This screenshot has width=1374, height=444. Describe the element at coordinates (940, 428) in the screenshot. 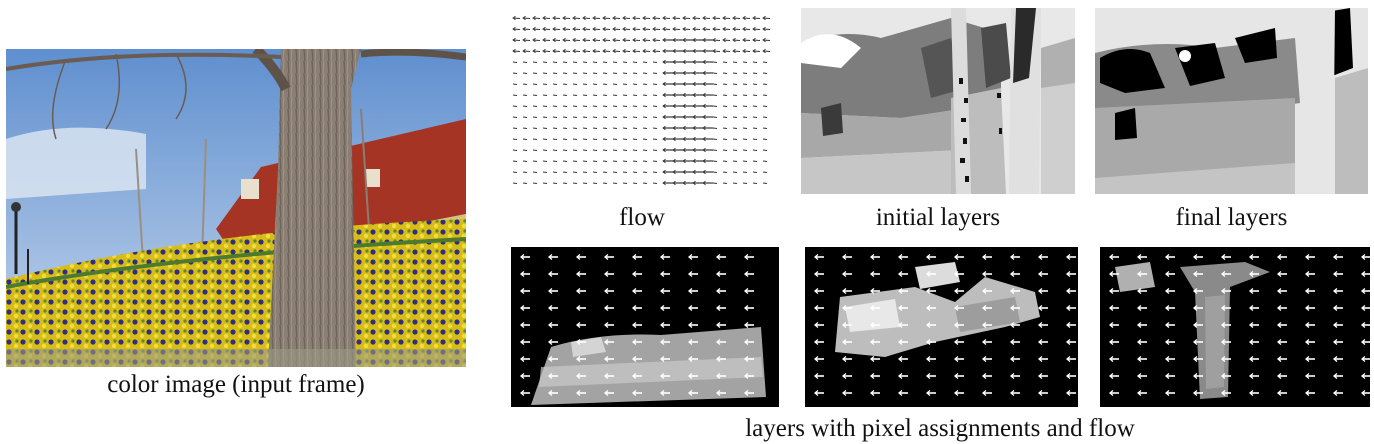

I see `bottom-row-caption: layers with pixel assignments and flow` at that location.